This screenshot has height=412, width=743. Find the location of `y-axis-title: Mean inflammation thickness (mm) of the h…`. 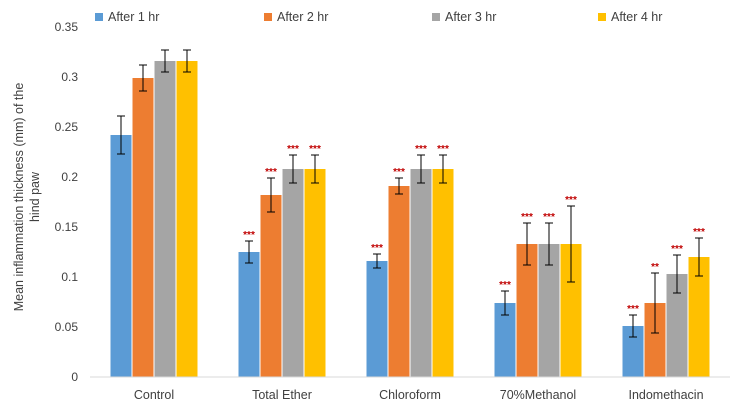

y-axis-title: Mean inflammation thickness (mm) of the h… is located at coordinates (27, 197).